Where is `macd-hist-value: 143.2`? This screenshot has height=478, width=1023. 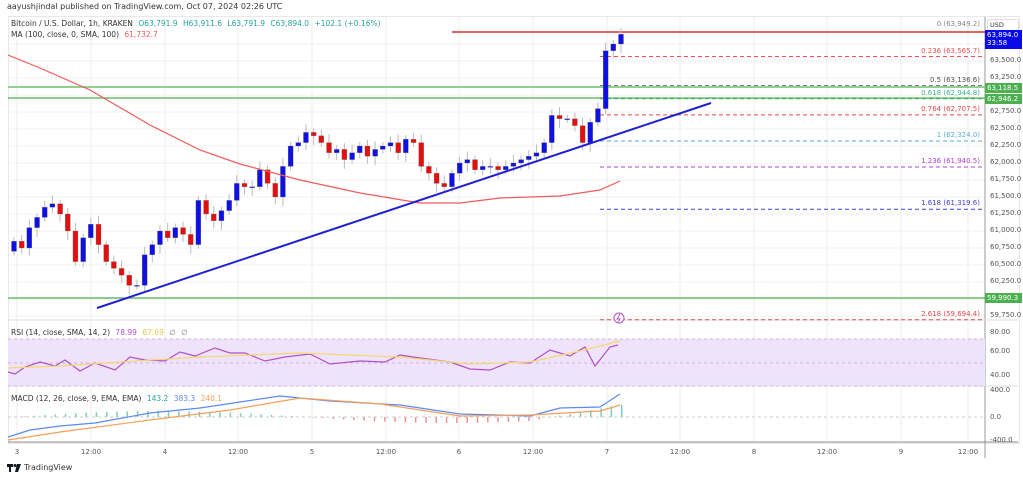 macd-hist-value: 143.2 is located at coordinates (157, 398).